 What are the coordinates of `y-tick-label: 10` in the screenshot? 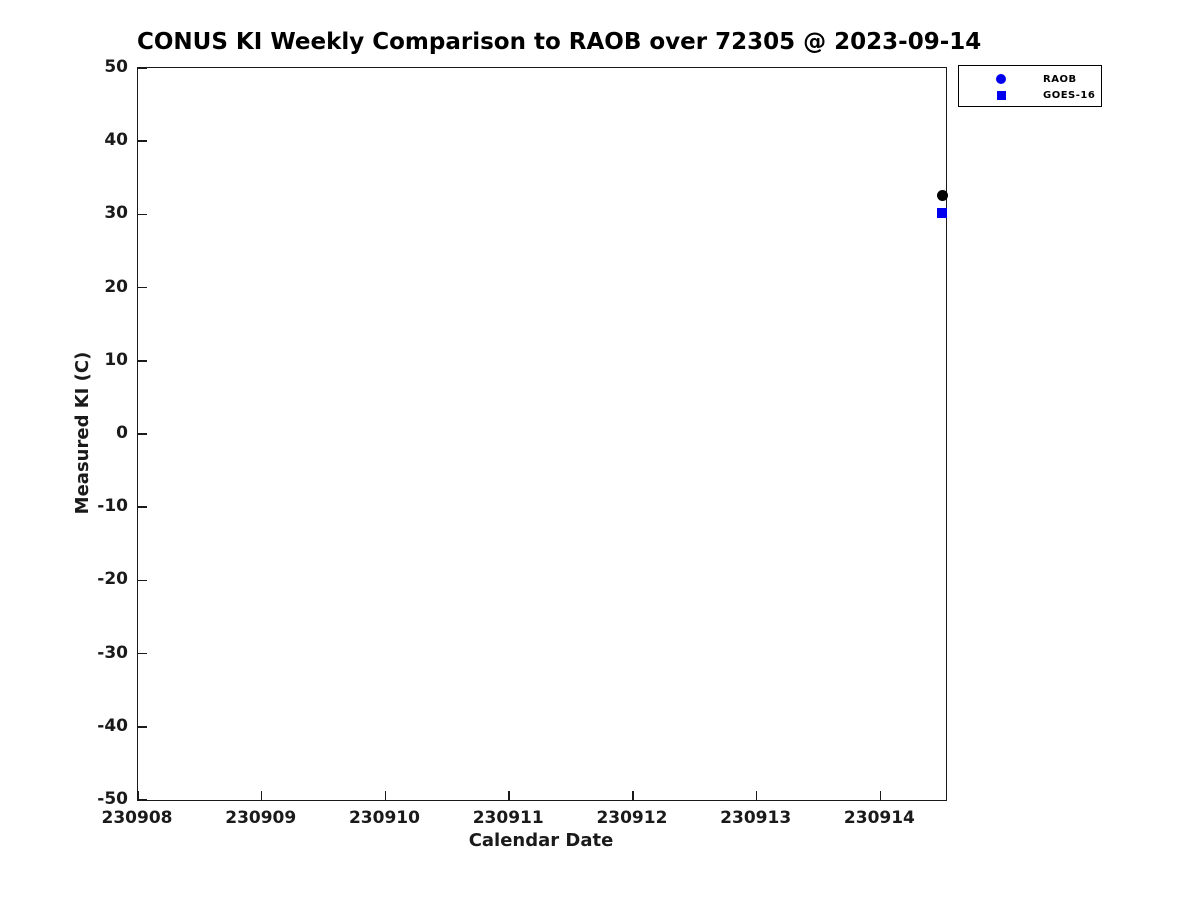 It's located at (116, 359).